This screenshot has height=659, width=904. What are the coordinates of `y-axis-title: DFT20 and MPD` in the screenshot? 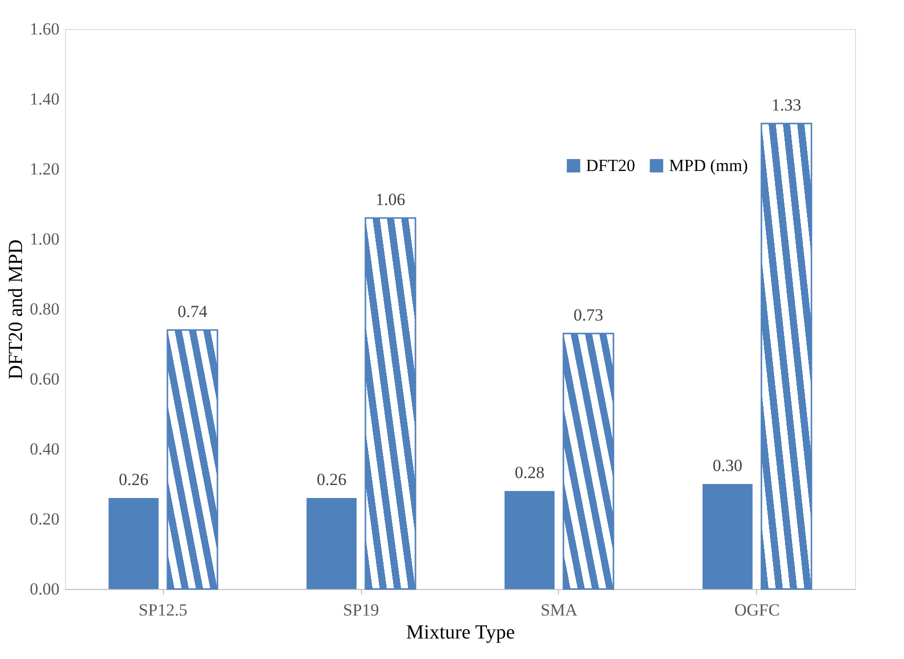 It's located at (15, 309).